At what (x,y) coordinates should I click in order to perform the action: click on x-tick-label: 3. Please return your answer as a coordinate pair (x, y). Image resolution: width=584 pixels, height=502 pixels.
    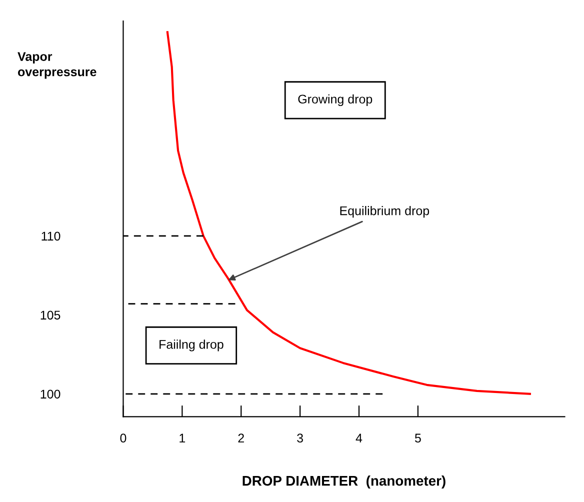
    Looking at the image, I should click on (300, 438).